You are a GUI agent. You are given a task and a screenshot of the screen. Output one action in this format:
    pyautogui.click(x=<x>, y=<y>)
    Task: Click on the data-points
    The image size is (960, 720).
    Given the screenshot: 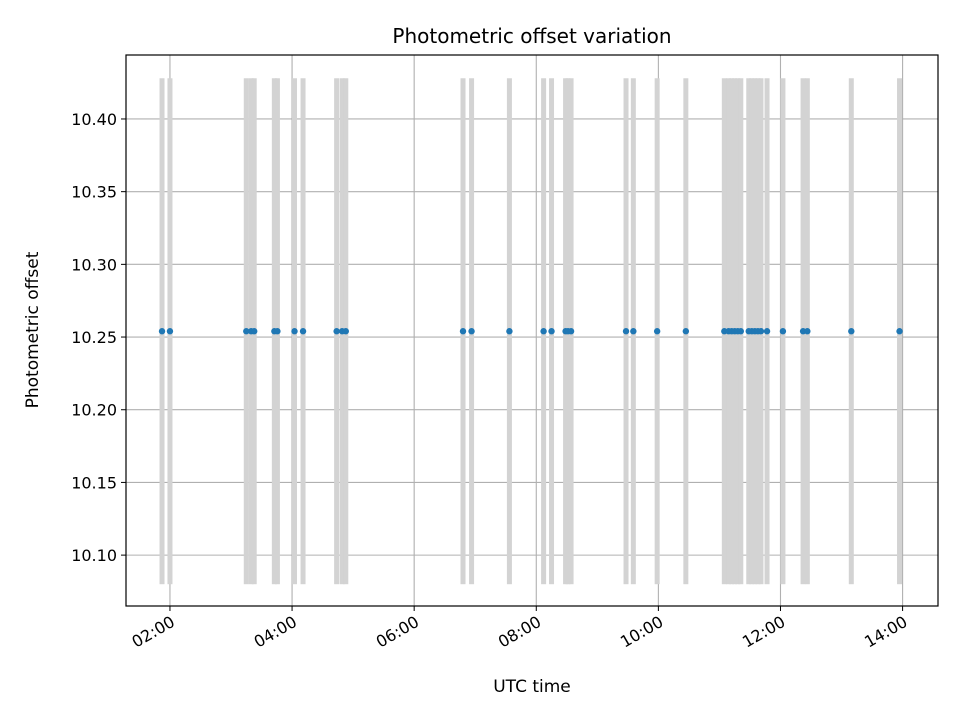 What is the action you would take?
    pyautogui.click(x=530, y=331)
    